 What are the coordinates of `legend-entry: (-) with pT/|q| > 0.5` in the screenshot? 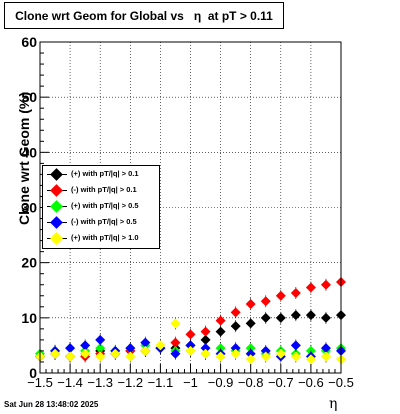 It's located at (101, 223).